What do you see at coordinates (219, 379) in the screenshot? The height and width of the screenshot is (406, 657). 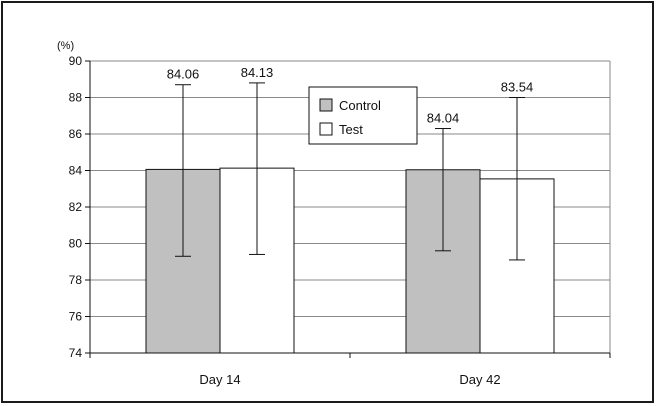 I see `x-tick-label: Day 14` at bounding box center [219, 379].